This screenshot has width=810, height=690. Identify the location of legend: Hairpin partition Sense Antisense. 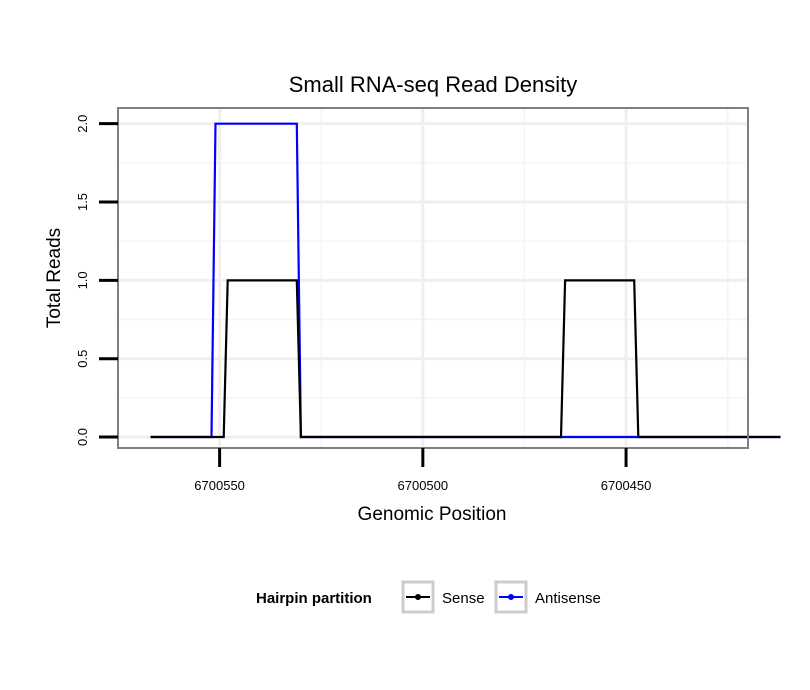
(428, 597).